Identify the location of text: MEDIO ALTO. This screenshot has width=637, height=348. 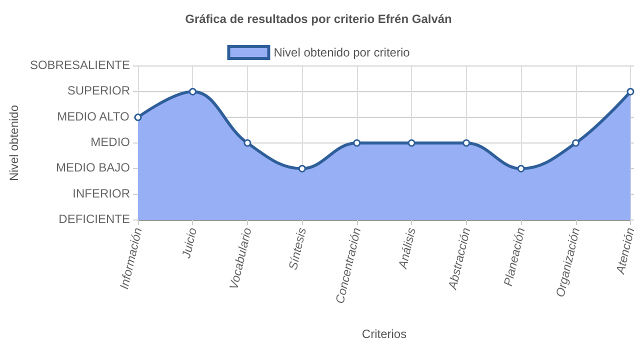
(93, 116).